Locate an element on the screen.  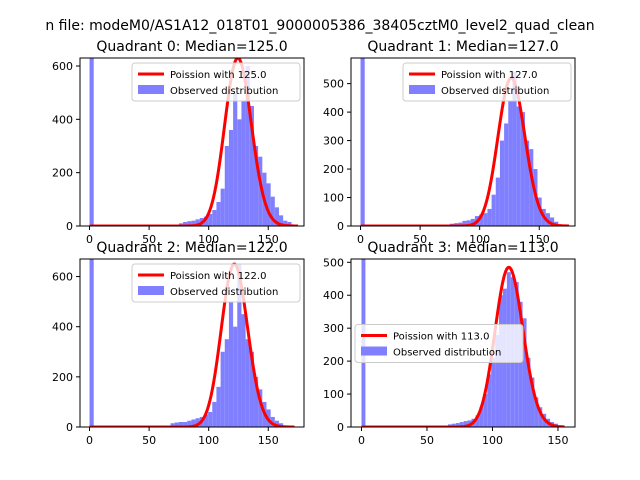
legend: Poission with 125.0 Observed distribution is located at coordinates (216, 82).